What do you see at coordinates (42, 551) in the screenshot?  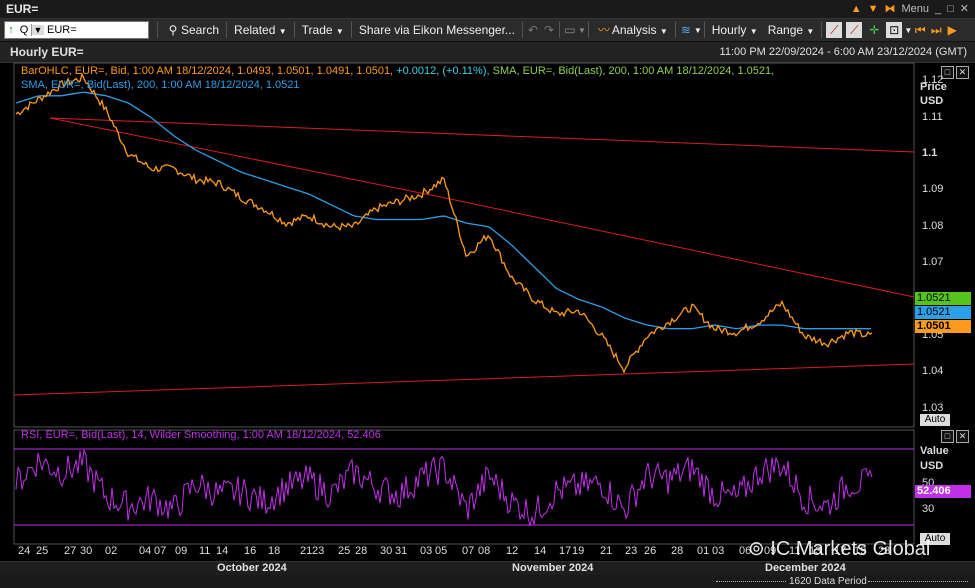 I see `x-tick-label: 25` at bounding box center [42, 551].